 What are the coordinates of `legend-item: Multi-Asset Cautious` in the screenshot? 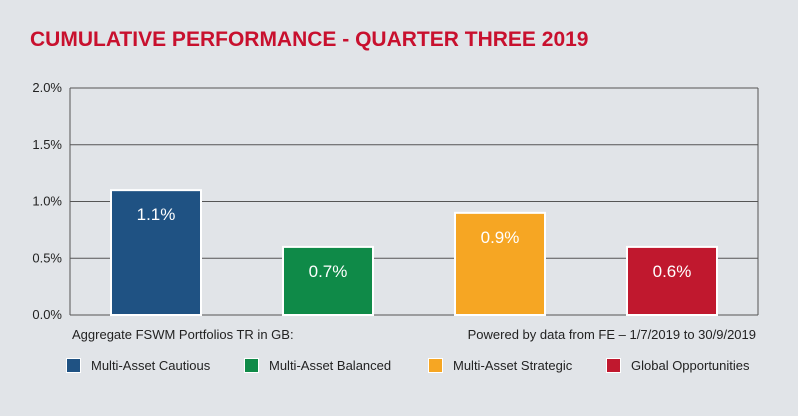 It's located at (138, 365).